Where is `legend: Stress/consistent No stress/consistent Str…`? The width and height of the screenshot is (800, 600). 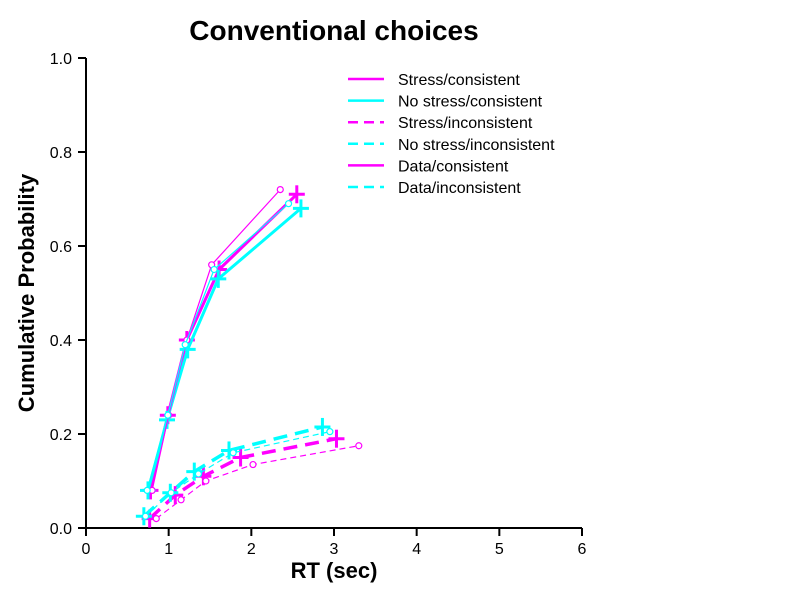 legend: Stress/consistent No stress/consistent Str… is located at coordinates (451, 134).